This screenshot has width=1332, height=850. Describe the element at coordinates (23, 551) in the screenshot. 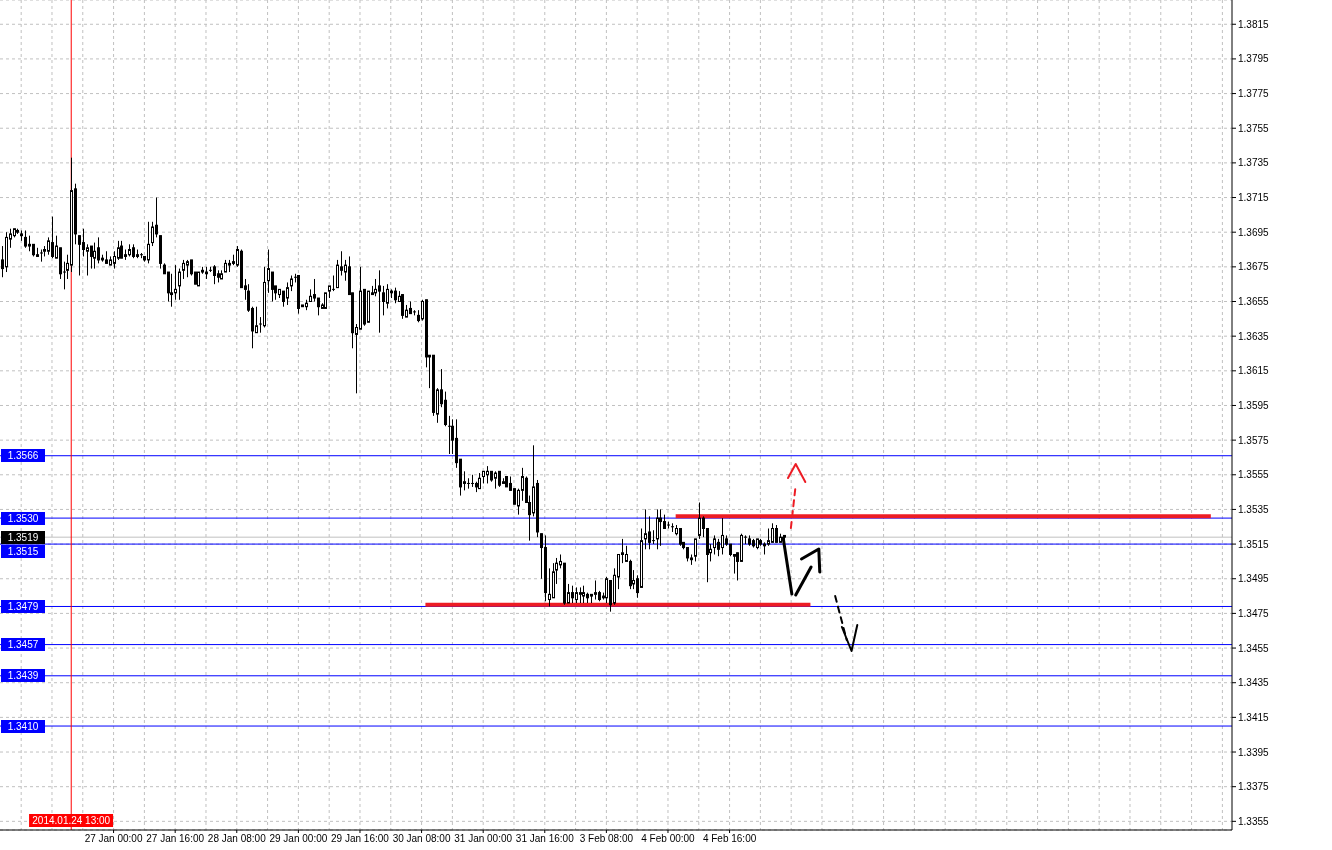

I see `ref-line-label: 1.3515` at that location.